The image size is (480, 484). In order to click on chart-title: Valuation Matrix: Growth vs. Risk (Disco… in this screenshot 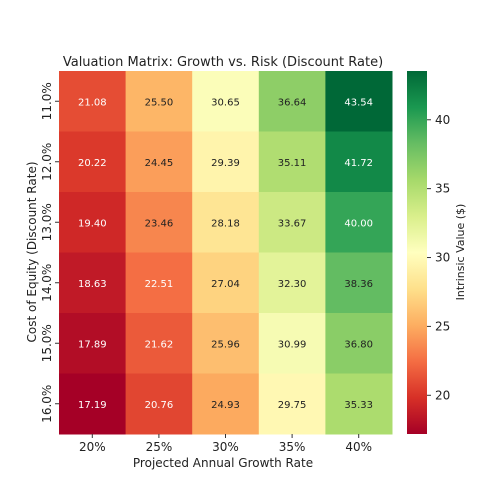, I will do `click(223, 62)`.